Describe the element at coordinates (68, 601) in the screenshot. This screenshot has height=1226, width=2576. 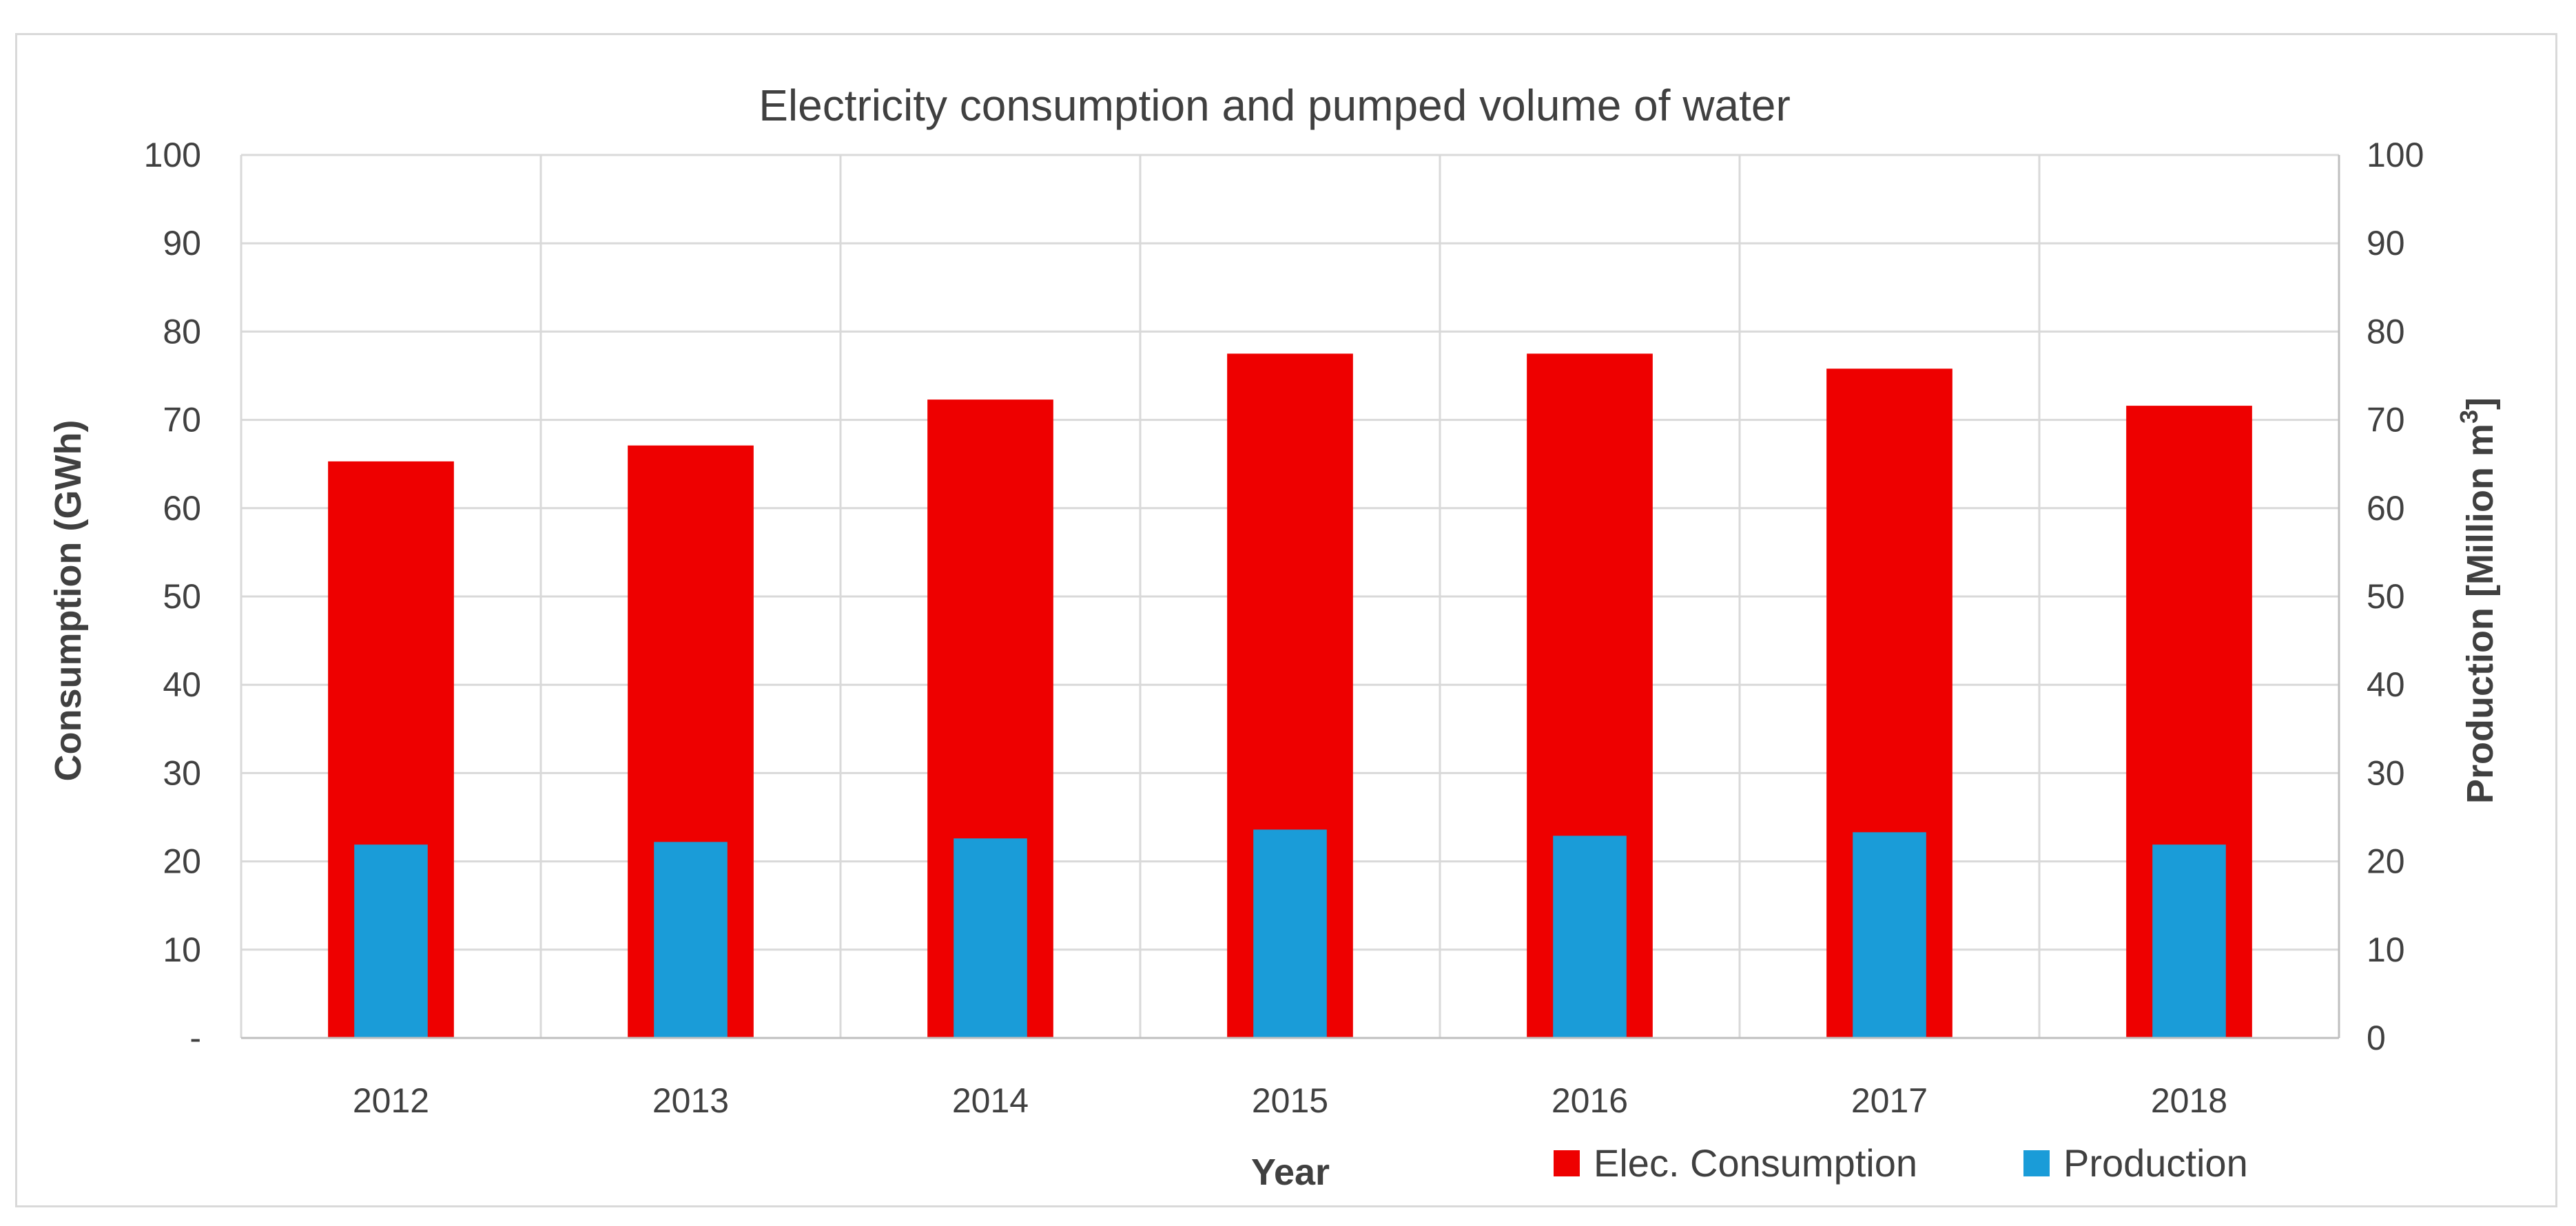
I see `y-axis-title: Consumption (GWh)` at that location.